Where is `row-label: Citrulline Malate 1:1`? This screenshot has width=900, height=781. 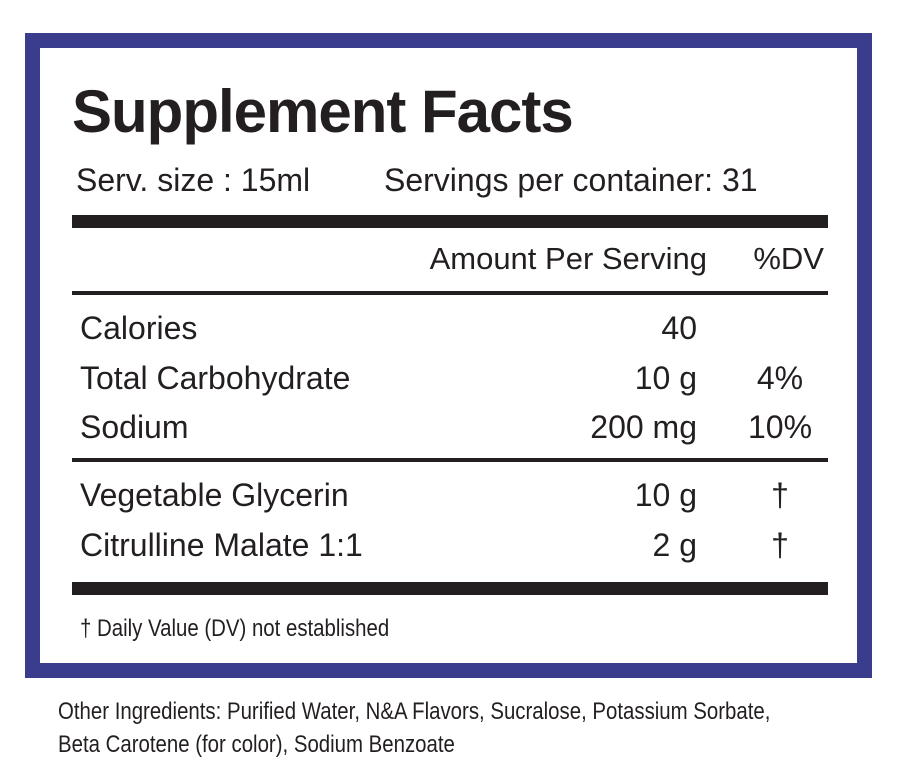
row-label: Citrulline Malate 1:1 is located at coordinates (221, 545).